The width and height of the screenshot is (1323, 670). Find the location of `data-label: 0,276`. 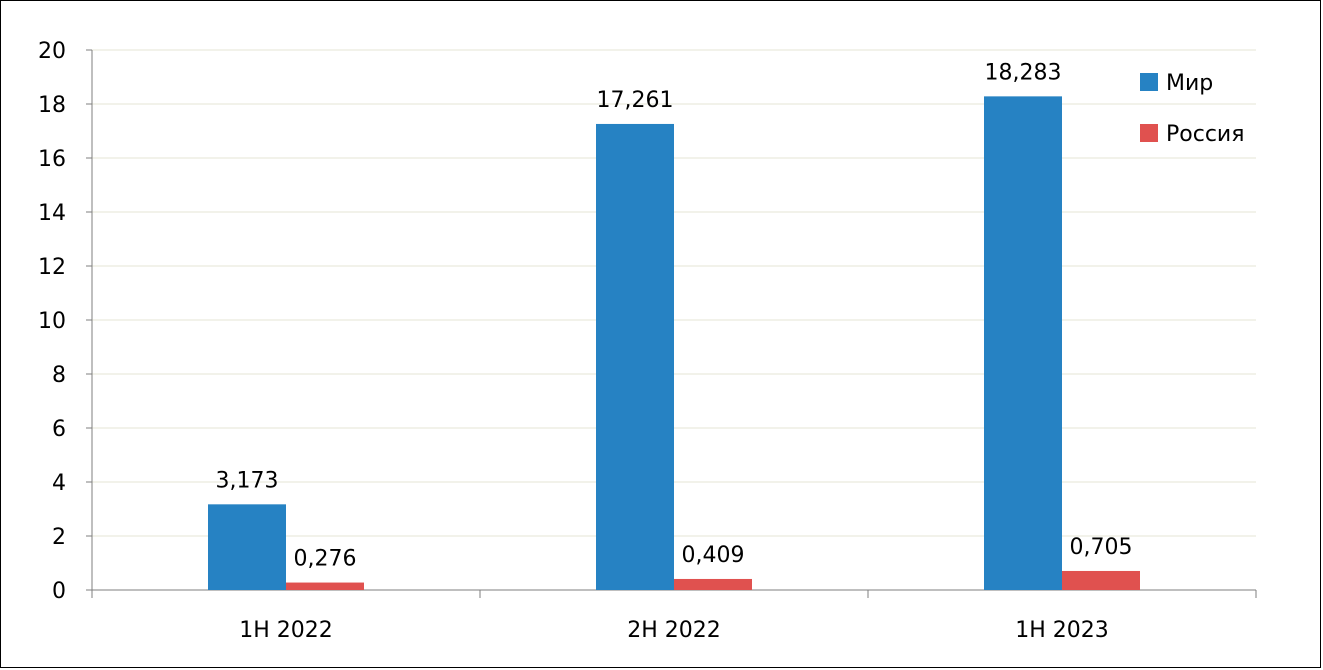

data-label: 0,276 is located at coordinates (325, 559).